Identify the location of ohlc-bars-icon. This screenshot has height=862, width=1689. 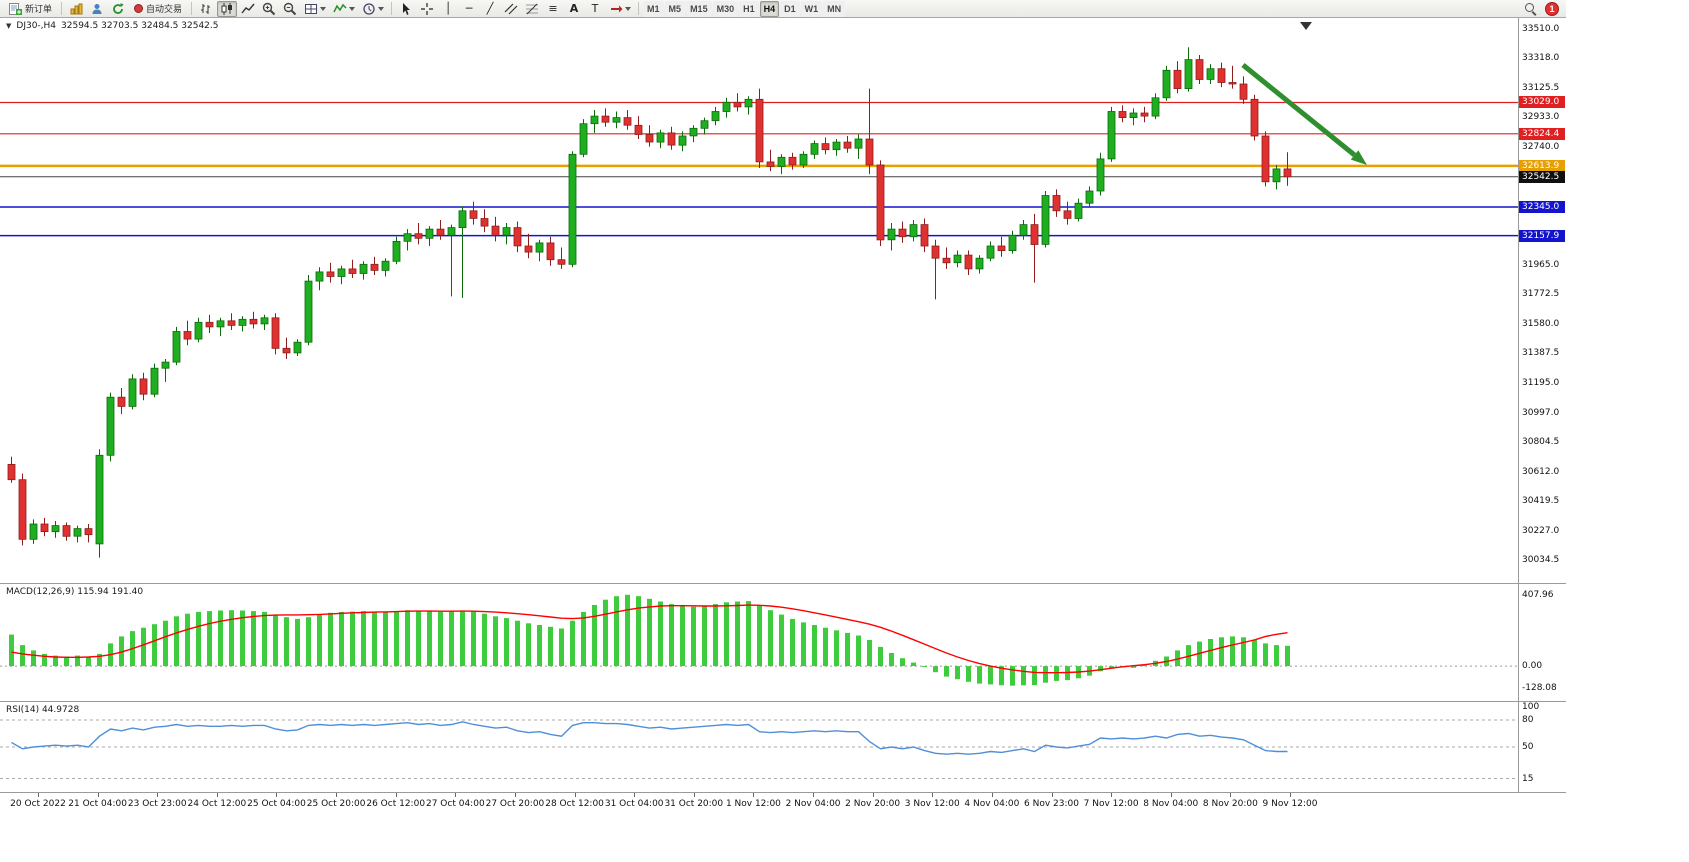
(206, 8).